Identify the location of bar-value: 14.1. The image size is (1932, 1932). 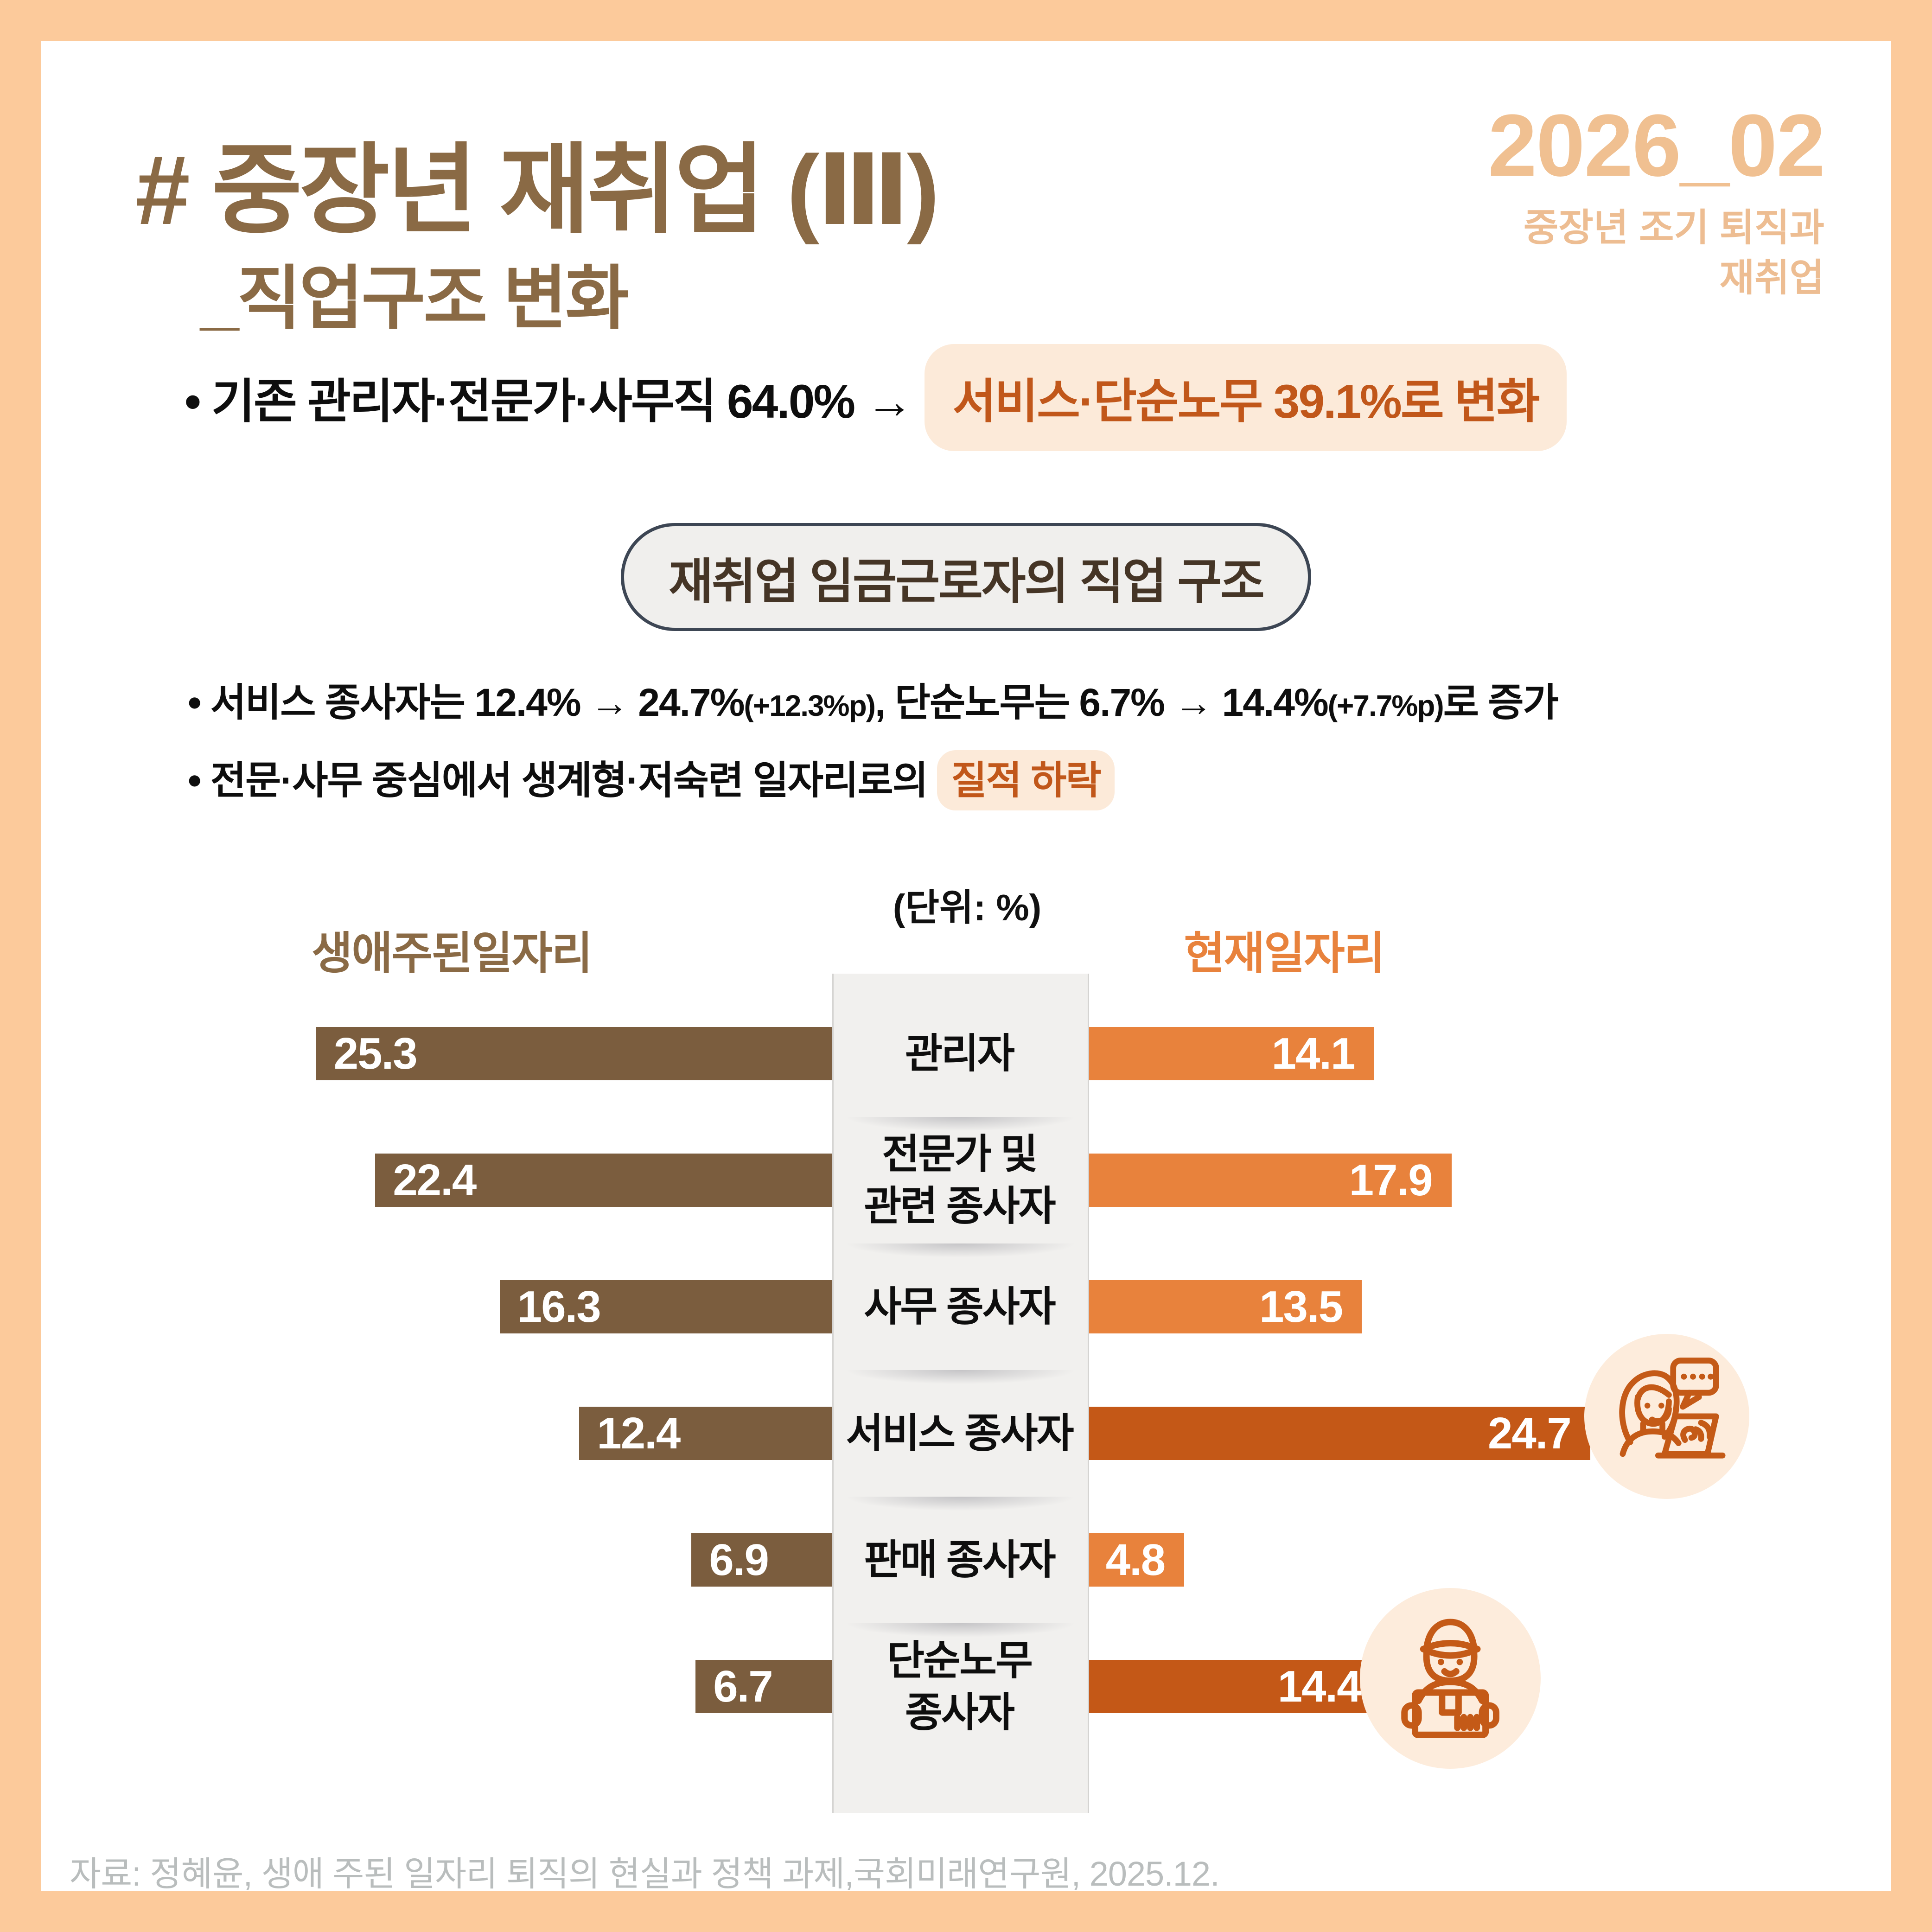
(1313, 1053).